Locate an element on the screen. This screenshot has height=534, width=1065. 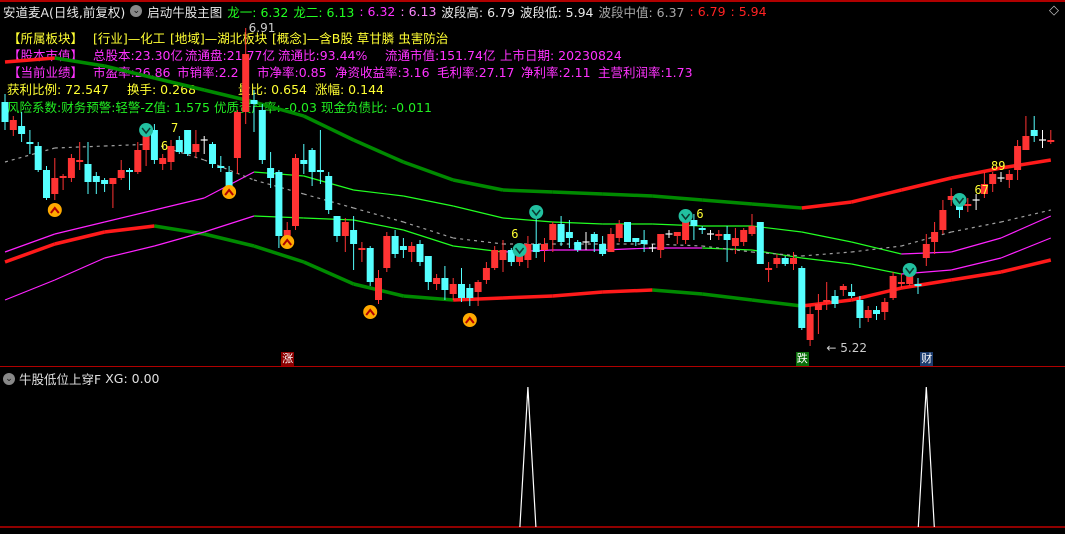
low-price-label: ← 5.22 is located at coordinates (846, 348).